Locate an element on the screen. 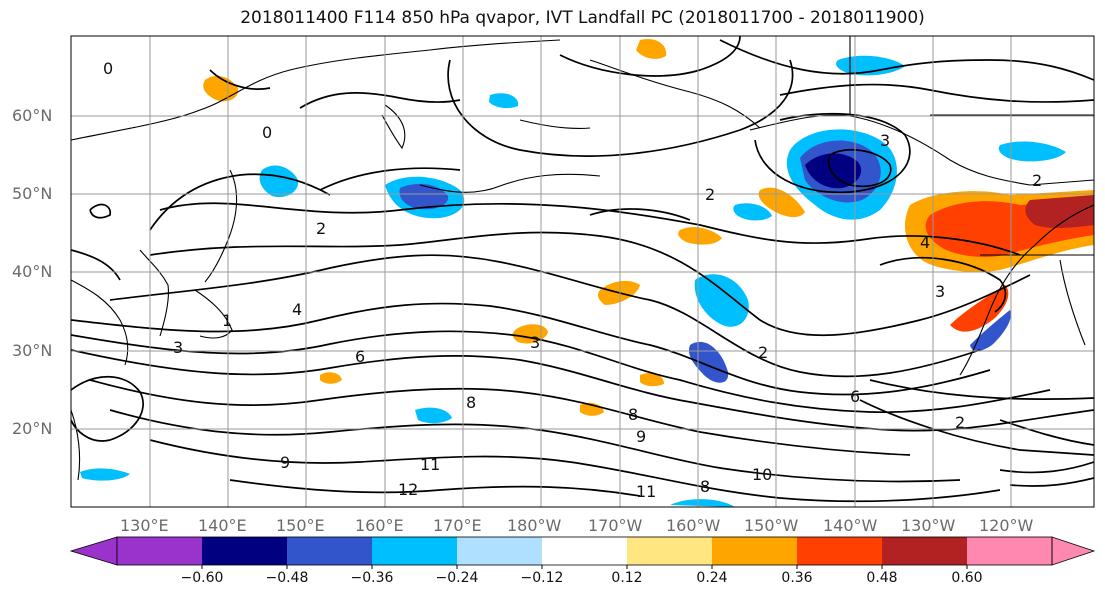 Image resolution: width=1105 pixels, height=601 pixels. colorbar-tick-label: −0.24 is located at coordinates (457, 578).